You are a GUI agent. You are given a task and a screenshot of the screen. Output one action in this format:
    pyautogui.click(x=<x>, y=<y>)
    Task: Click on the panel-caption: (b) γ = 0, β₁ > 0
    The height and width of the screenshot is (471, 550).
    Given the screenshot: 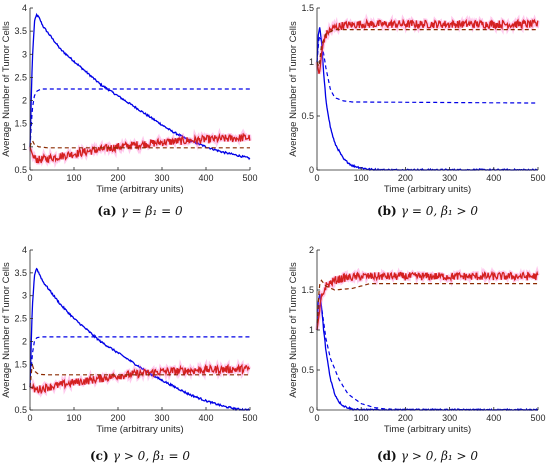 What is the action you would take?
    pyautogui.click(x=427, y=211)
    